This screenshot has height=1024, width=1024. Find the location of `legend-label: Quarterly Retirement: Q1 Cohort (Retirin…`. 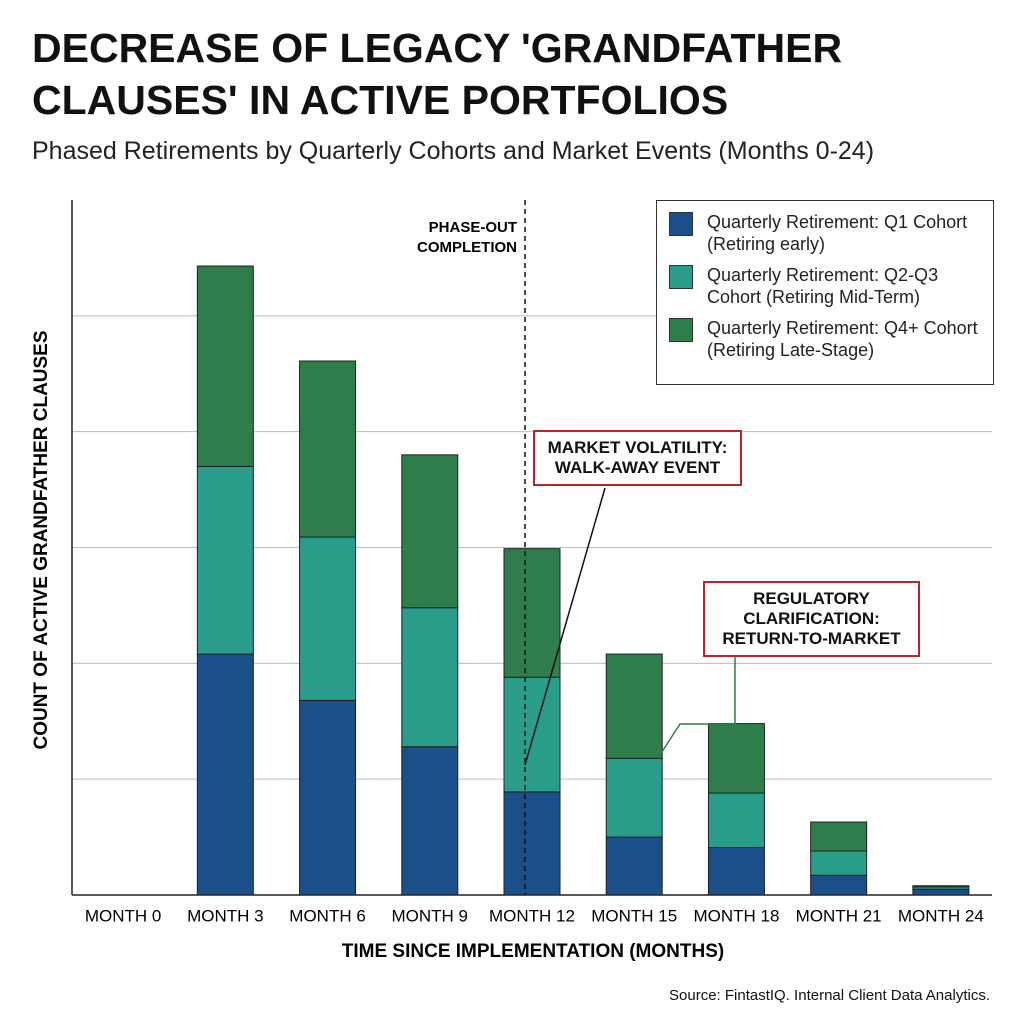

legend-label: Quarterly Retirement: Q1 Cohort (Retirin… is located at coordinates (837, 233).